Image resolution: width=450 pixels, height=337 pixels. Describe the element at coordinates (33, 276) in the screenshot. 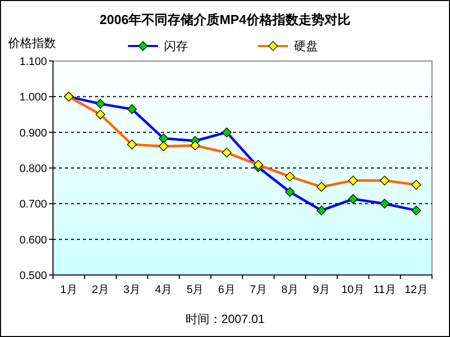

I see `y-tick-label: 0.500` at that location.